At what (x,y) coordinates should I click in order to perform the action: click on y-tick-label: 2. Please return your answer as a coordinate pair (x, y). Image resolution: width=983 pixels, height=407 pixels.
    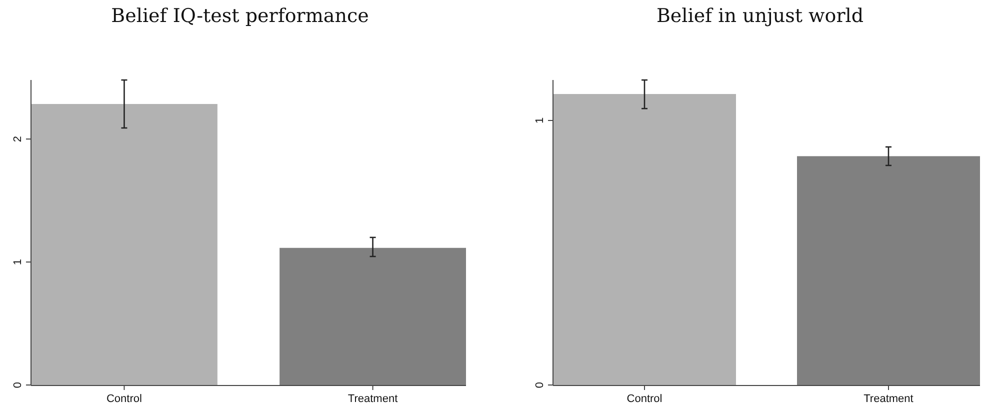
    Looking at the image, I should click on (18, 139).